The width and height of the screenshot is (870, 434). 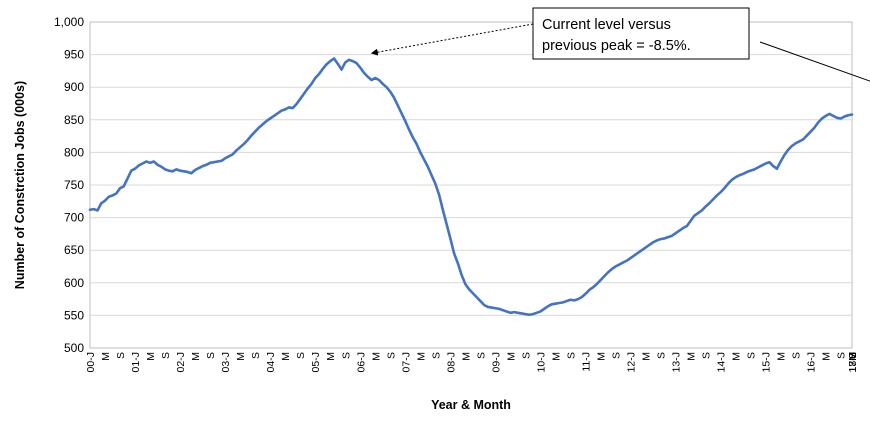 I want to click on y-tick-label: 550, so click(x=74, y=315).